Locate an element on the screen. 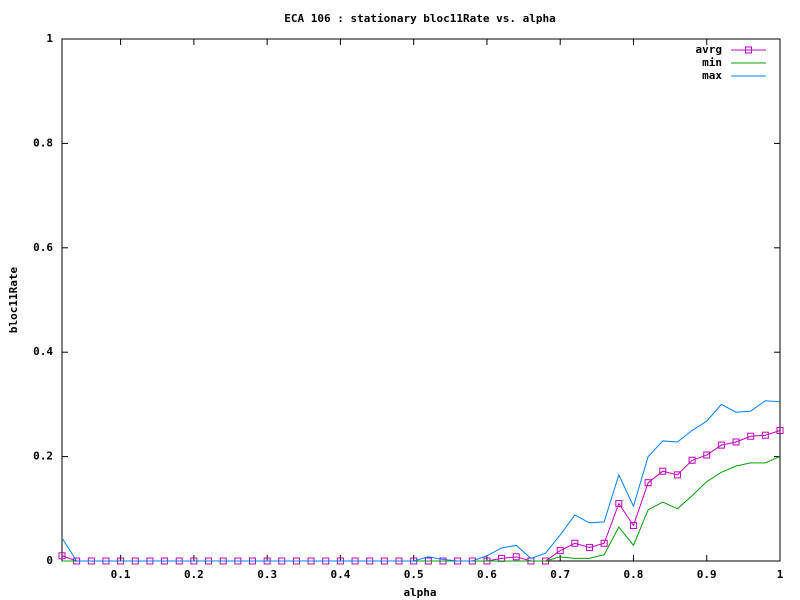 This screenshot has height=600, width=800. legend-label: min is located at coordinates (712, 62).